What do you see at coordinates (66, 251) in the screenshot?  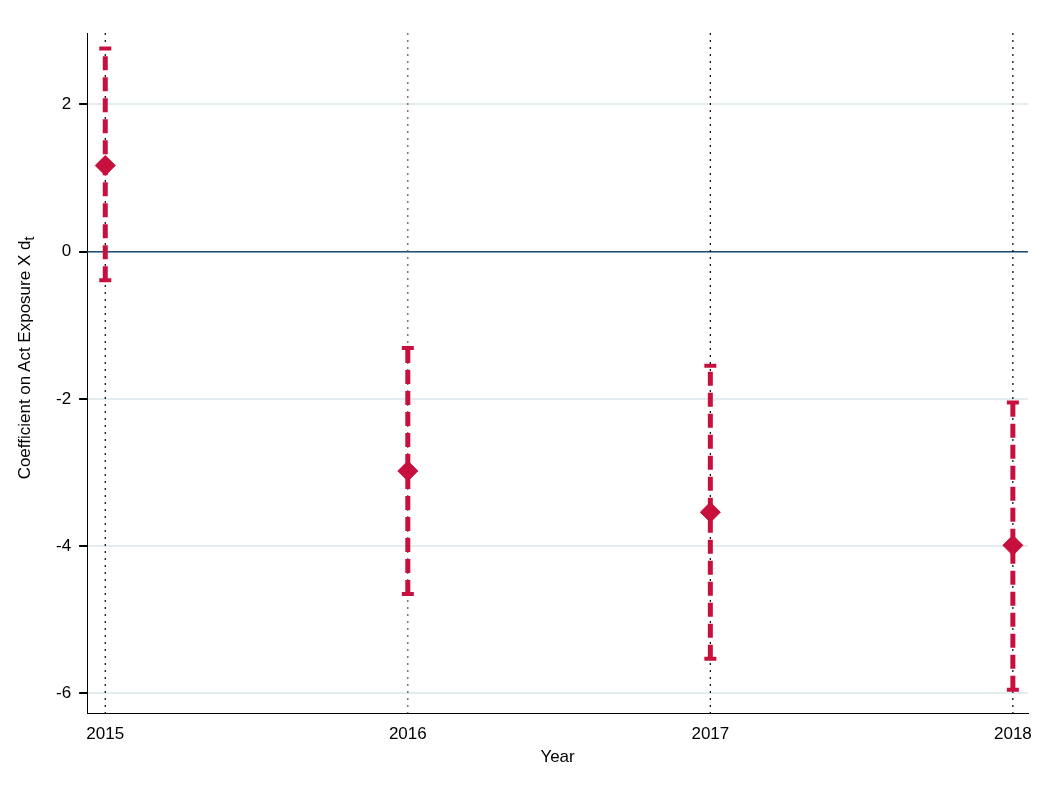 I see `y-tick-label: 0` at bounding box center [66, 251].